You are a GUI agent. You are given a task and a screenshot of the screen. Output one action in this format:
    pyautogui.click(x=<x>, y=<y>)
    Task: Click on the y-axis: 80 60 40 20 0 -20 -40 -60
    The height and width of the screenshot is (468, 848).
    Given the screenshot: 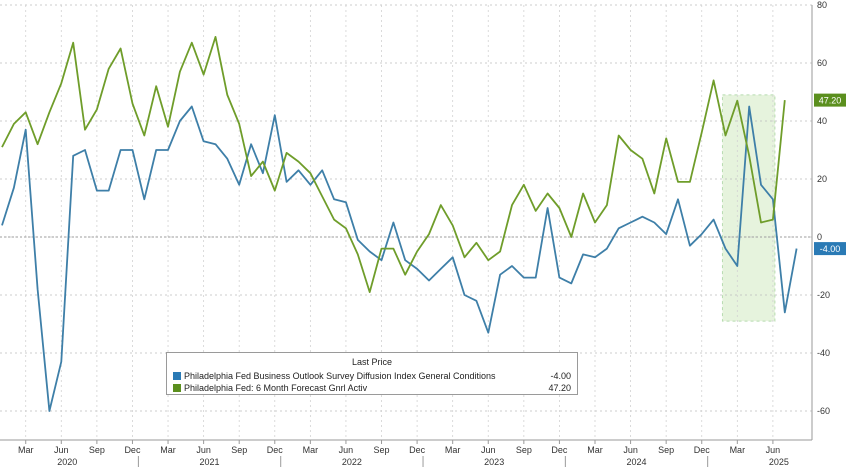 What is the action you would take?
    pyautogui.click(x=820, y=220)
    